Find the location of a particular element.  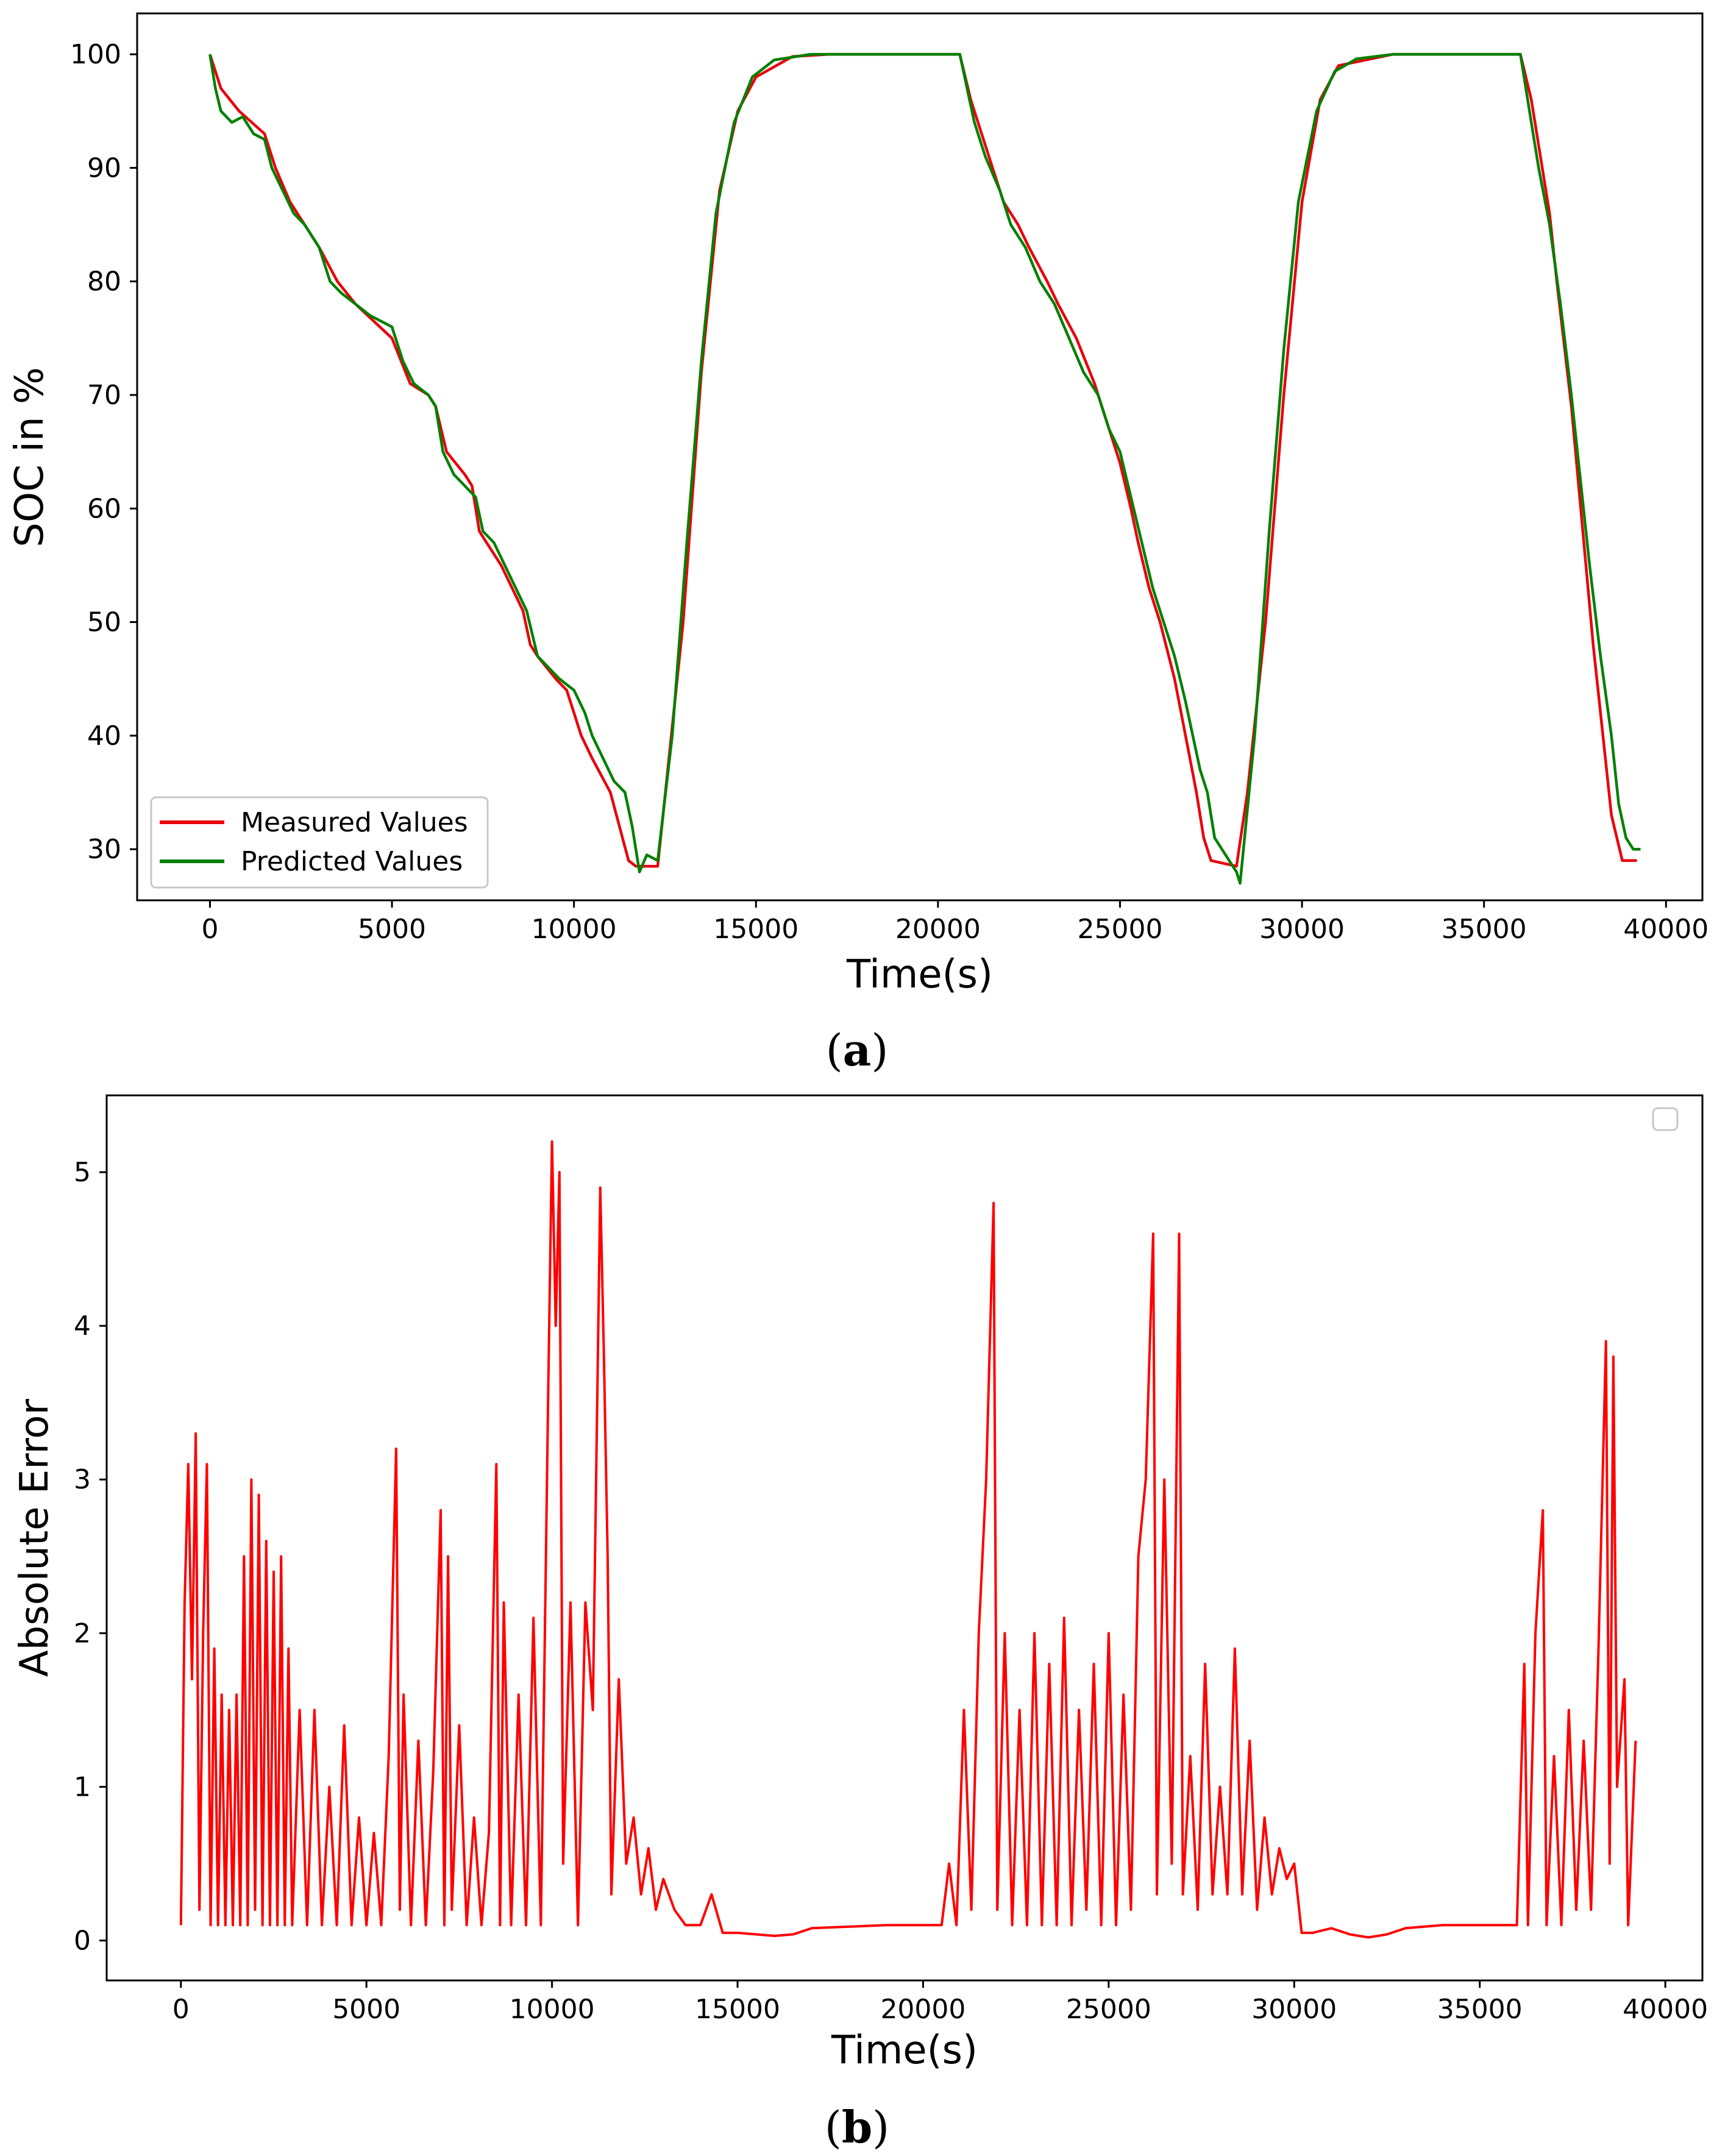

y-tick-label: 5 is located at coordinates (82, 1172).